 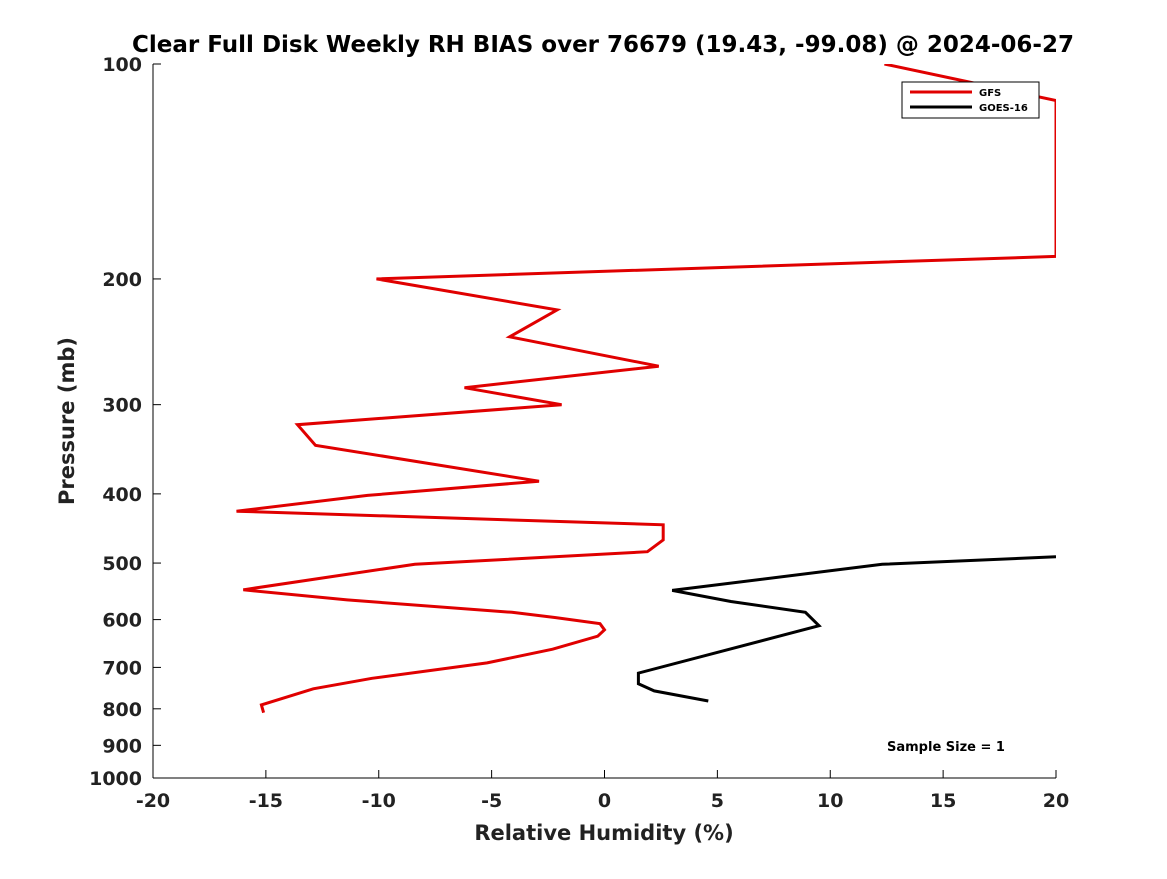 I want to click on y-axis-ticks: 100 200 300 400 500 600 700 800 900 1000, so click(x=125, y=422).